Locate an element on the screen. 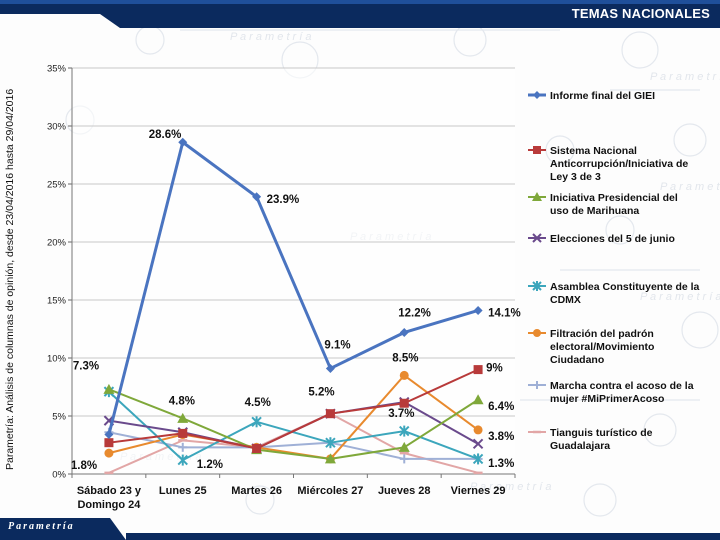 The width and height of the screenshot is (720, 540). legend-label: Tianguis turístico de is located at coordinates (601, 433).